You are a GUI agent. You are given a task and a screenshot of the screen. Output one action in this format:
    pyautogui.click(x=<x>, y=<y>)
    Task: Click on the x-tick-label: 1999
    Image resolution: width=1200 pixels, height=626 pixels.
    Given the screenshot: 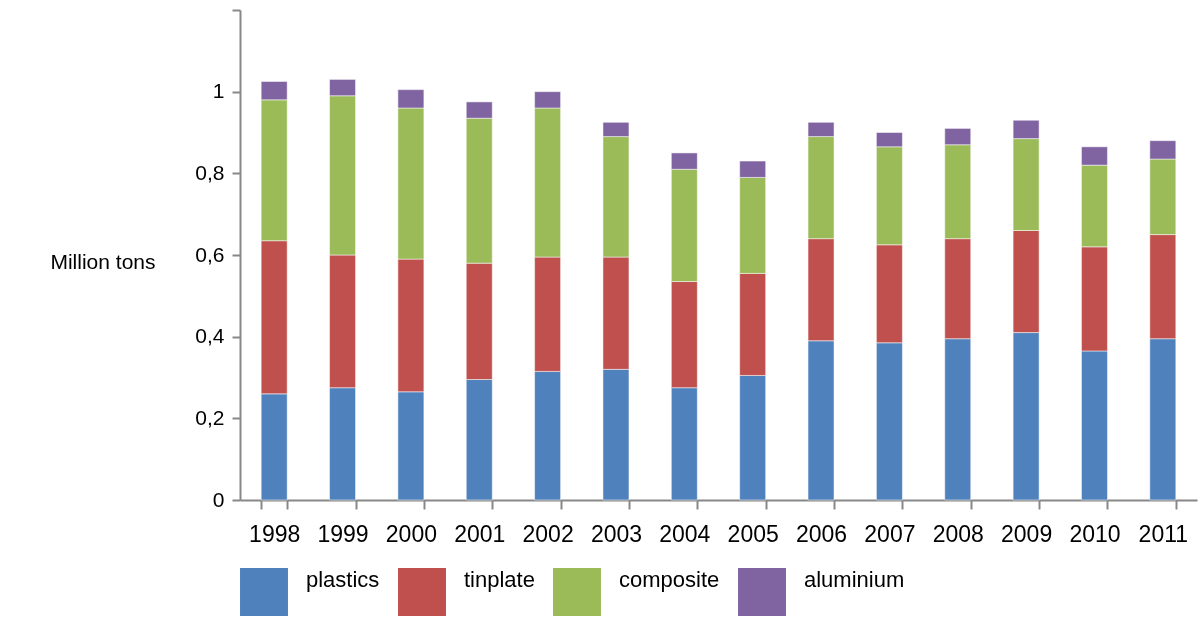 What is the action you would take?
    pyautogui.click(x=343, y=533)
    